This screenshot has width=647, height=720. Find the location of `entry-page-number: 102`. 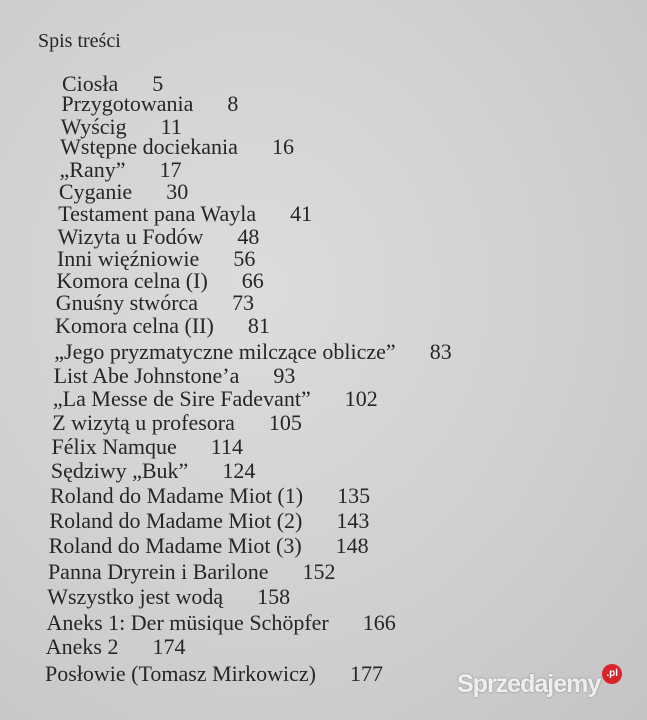

entry-page-number: 102 is located at coordinates (361, 398).